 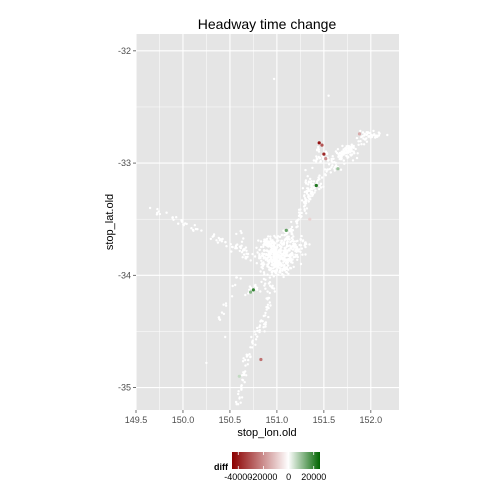 I want to click on legend-tick-label: -40000, so click(x=238, y=477).